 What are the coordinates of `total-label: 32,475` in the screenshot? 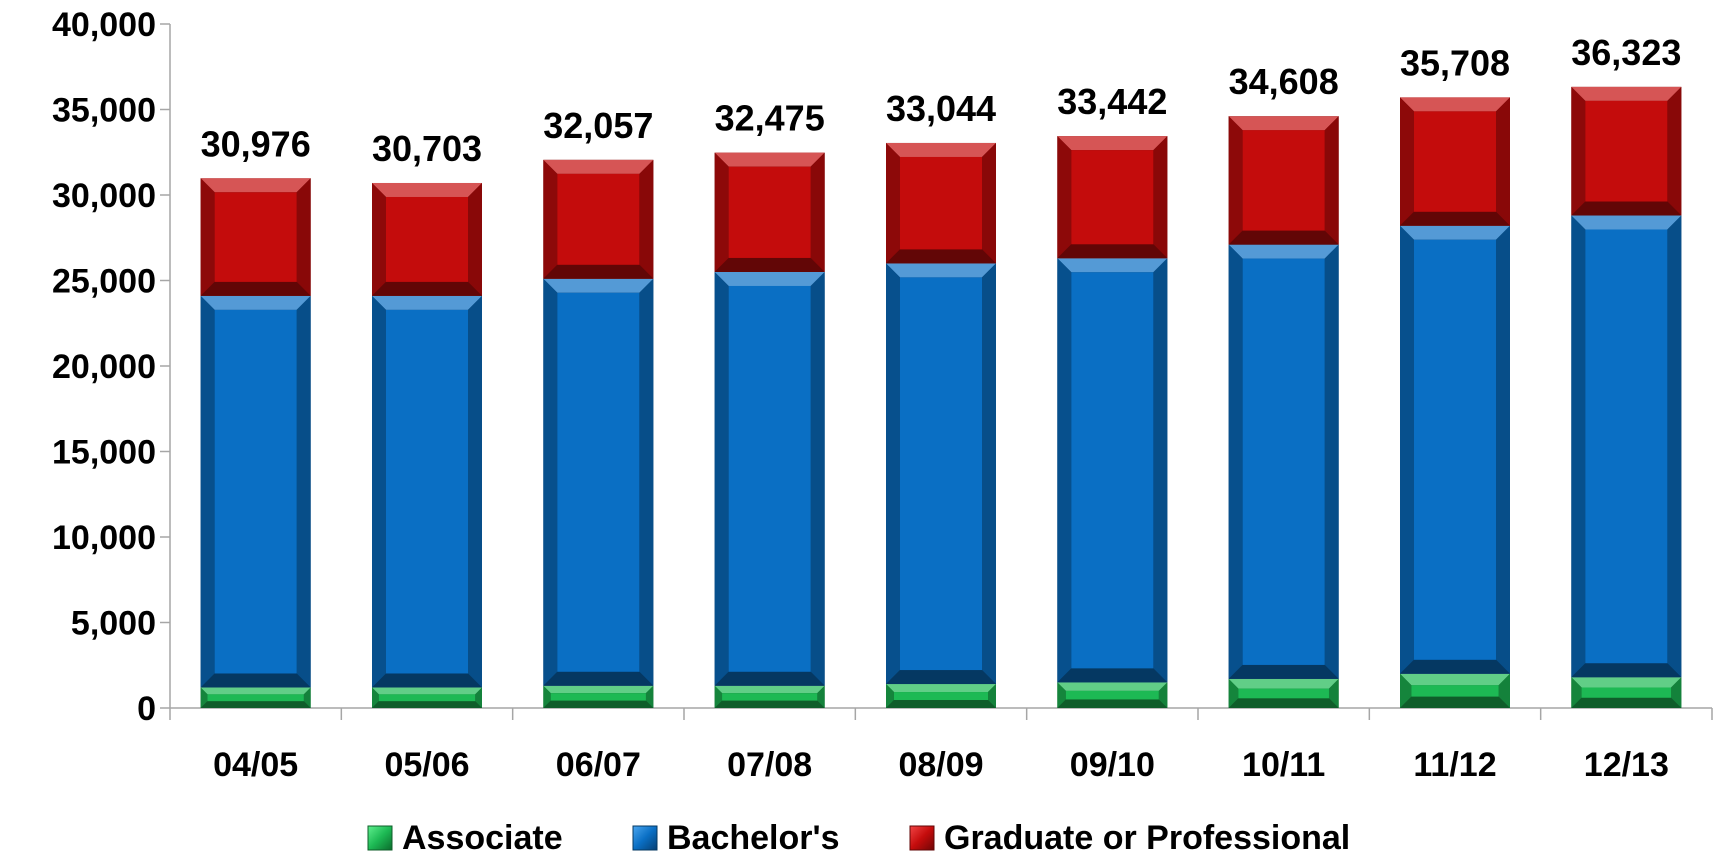 It's located at (770, 118).